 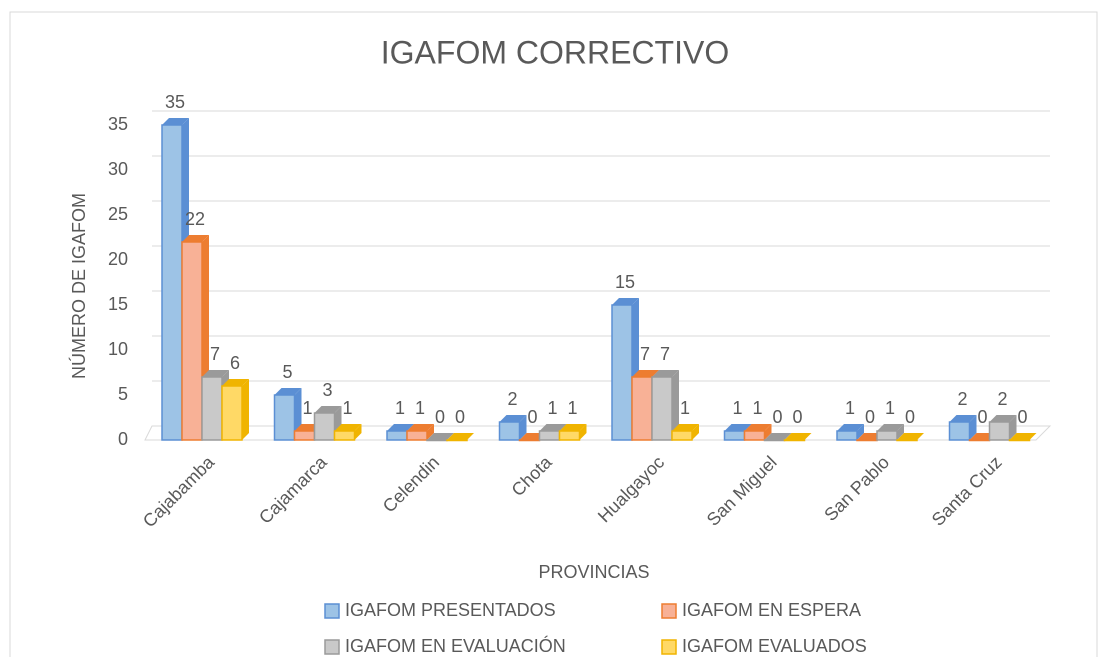 What do you see at coordinates (118, 304) in the screenshot?
I see `y-tick-label: 15` at bounding box center [118, 304].